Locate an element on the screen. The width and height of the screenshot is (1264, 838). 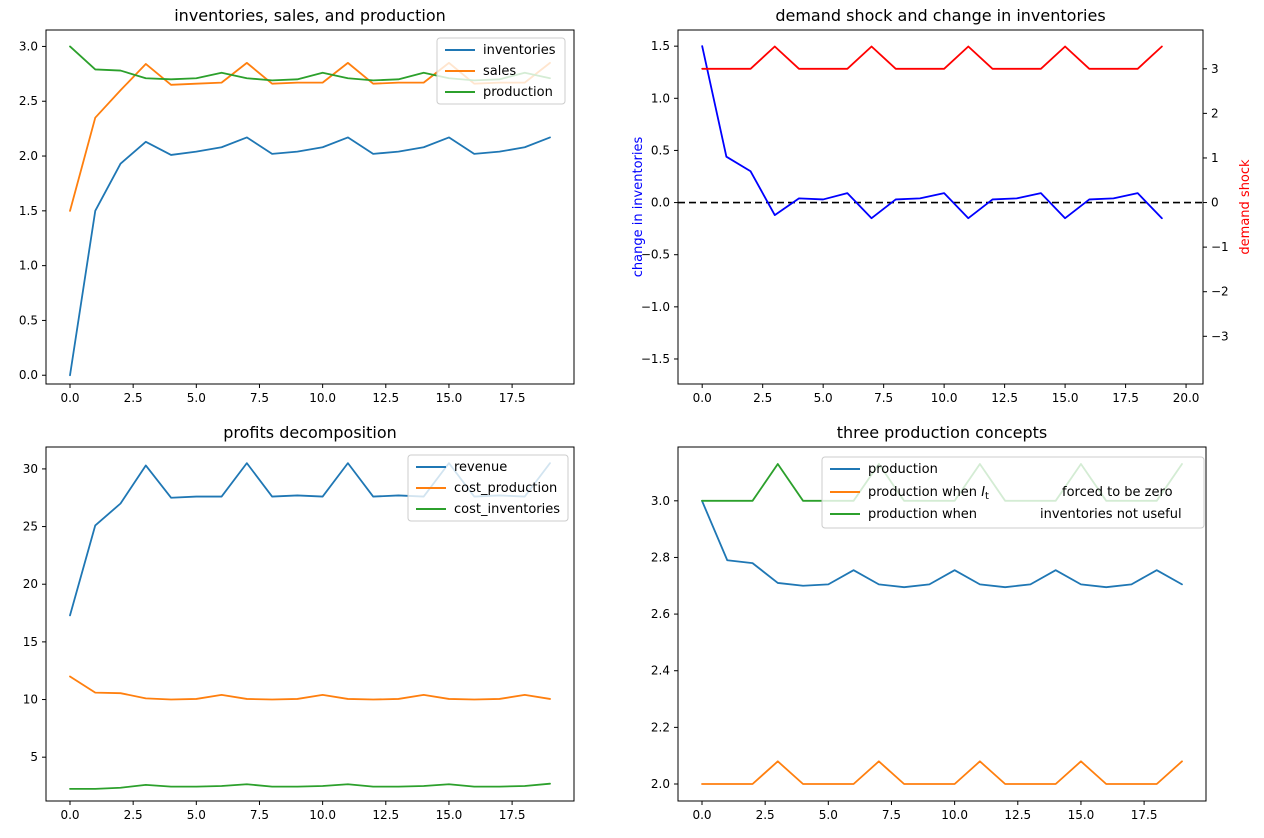
legend-label: cost_production is located at coordinates (505, 488).